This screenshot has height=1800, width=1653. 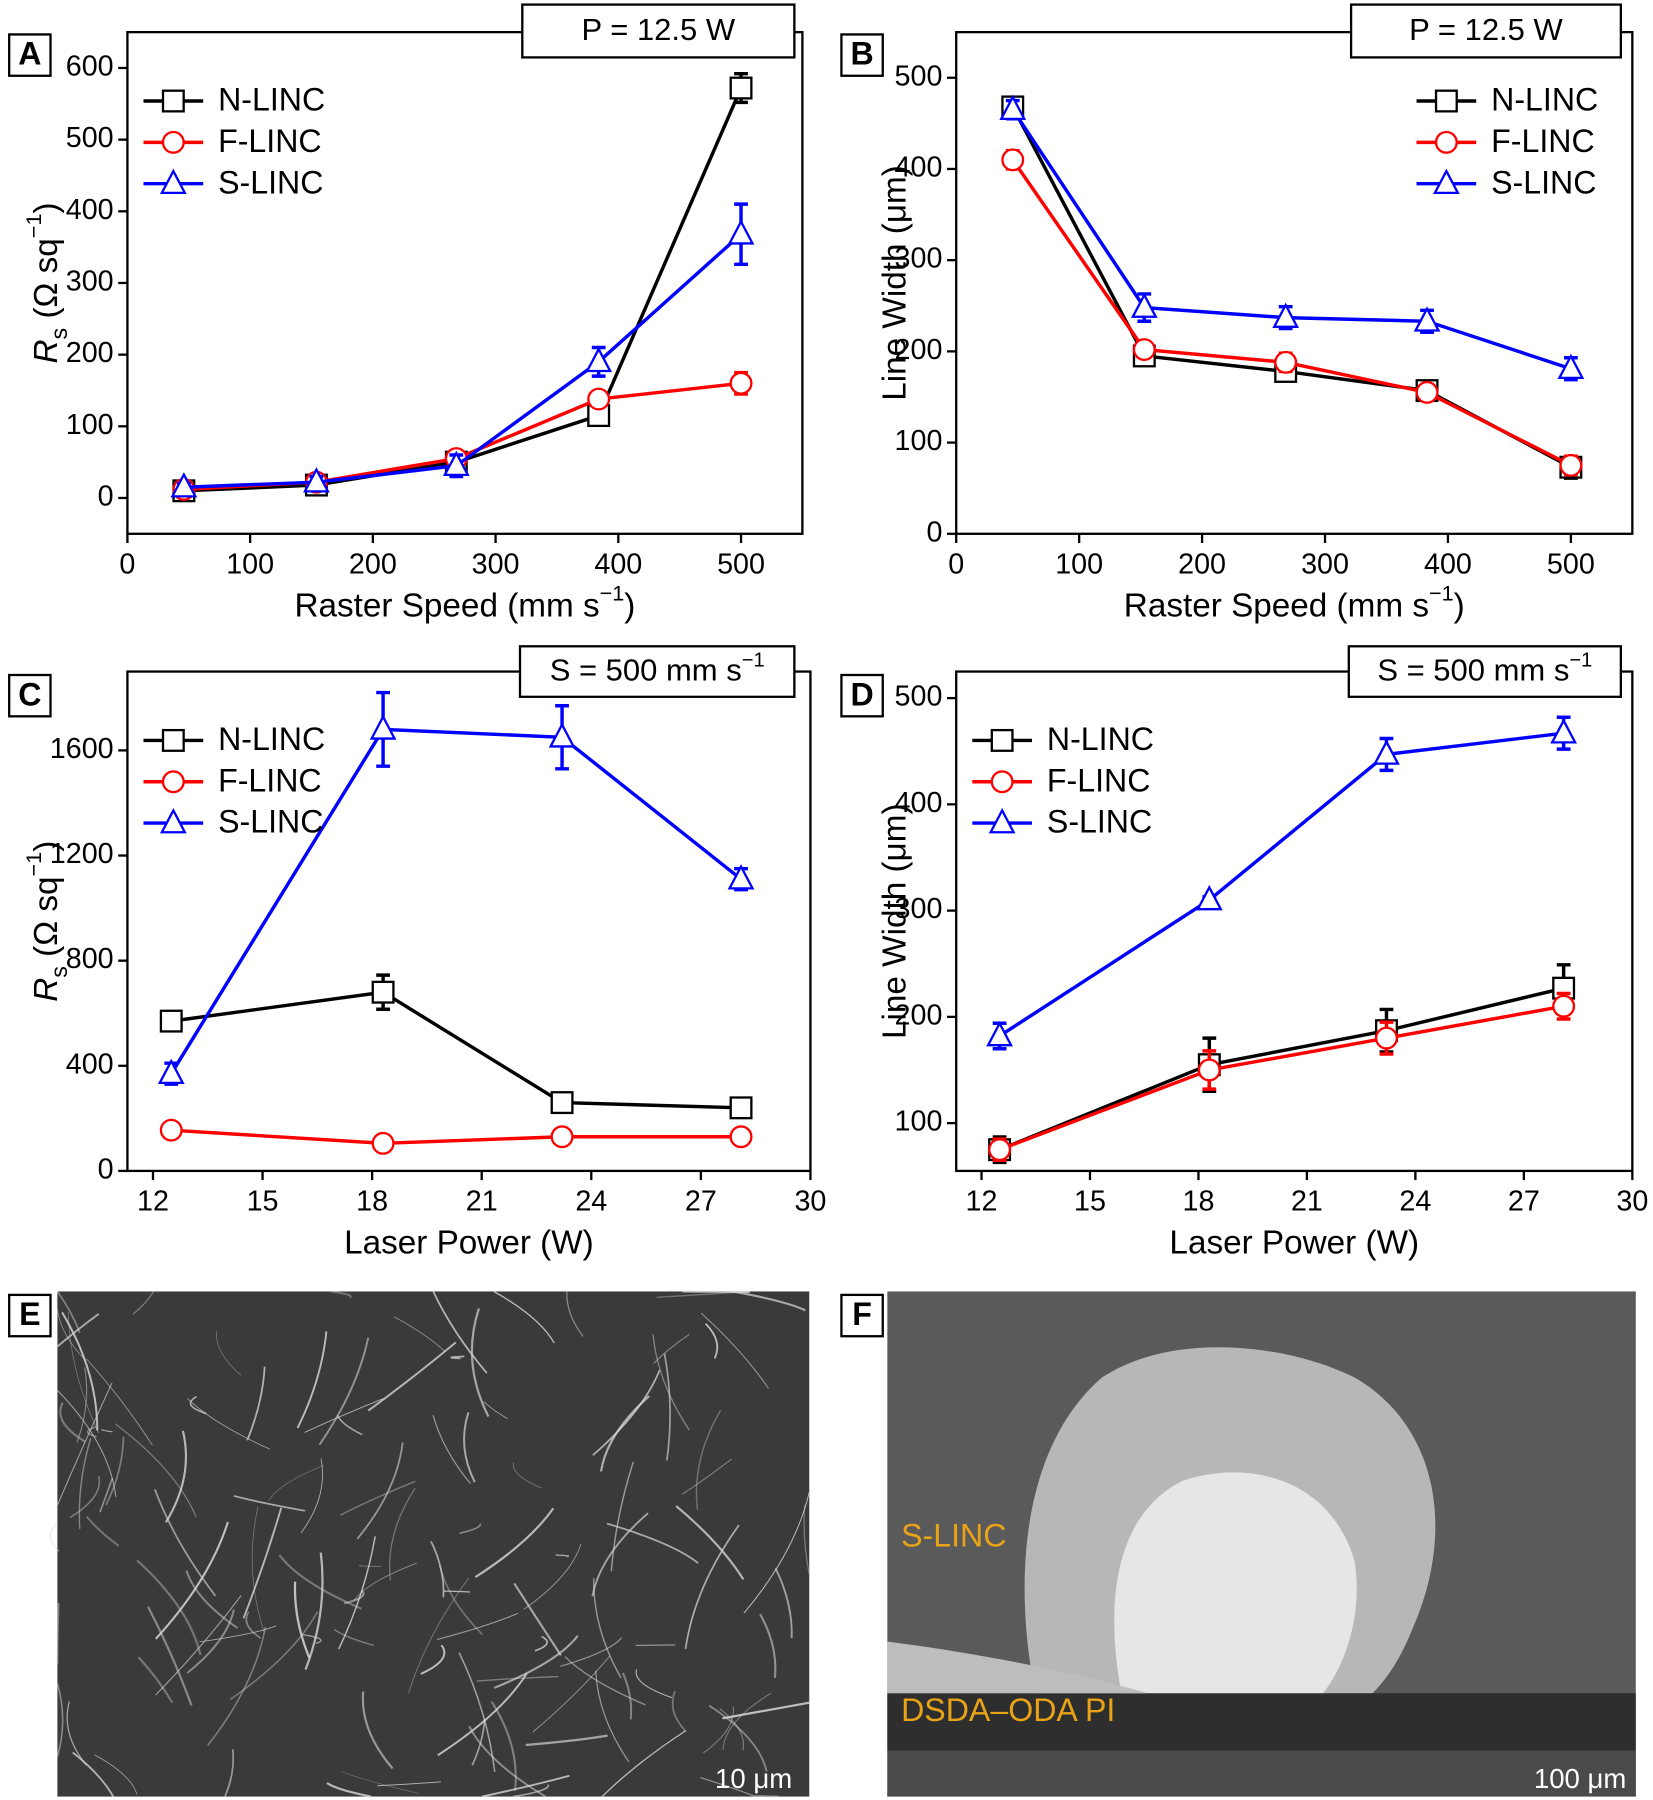 What do you see at coordinates (46, 207) in the screenshot?
I see `label-part: )` at bounding box center [46, 207].